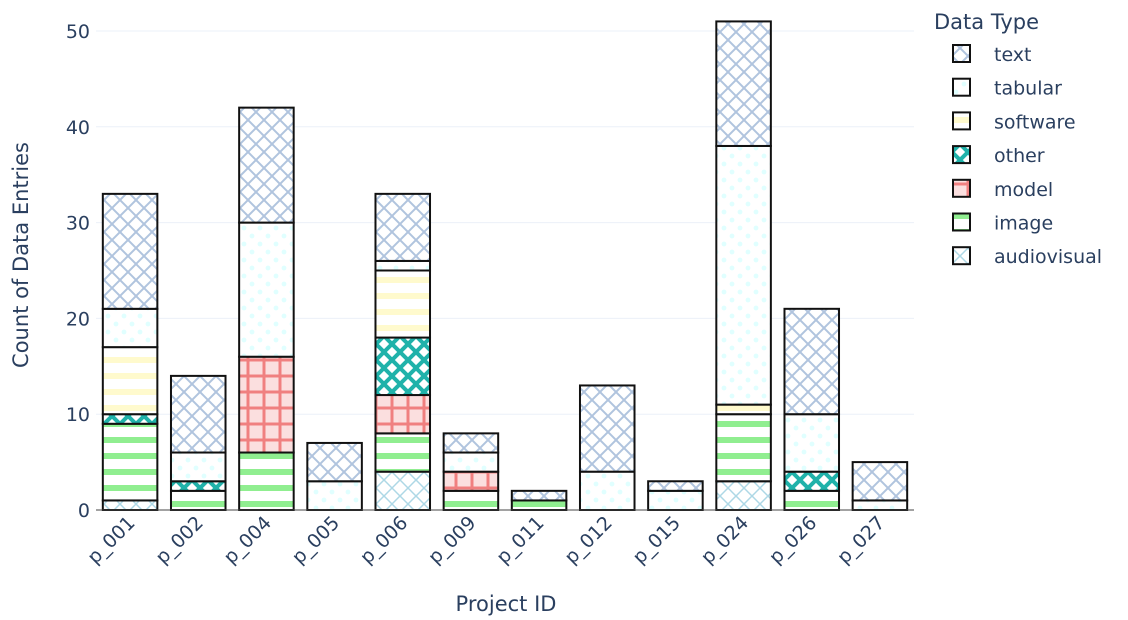 The width and height of the screenshot is (1128, 620). I want to click on legend-label: model, so click(1023, 190).